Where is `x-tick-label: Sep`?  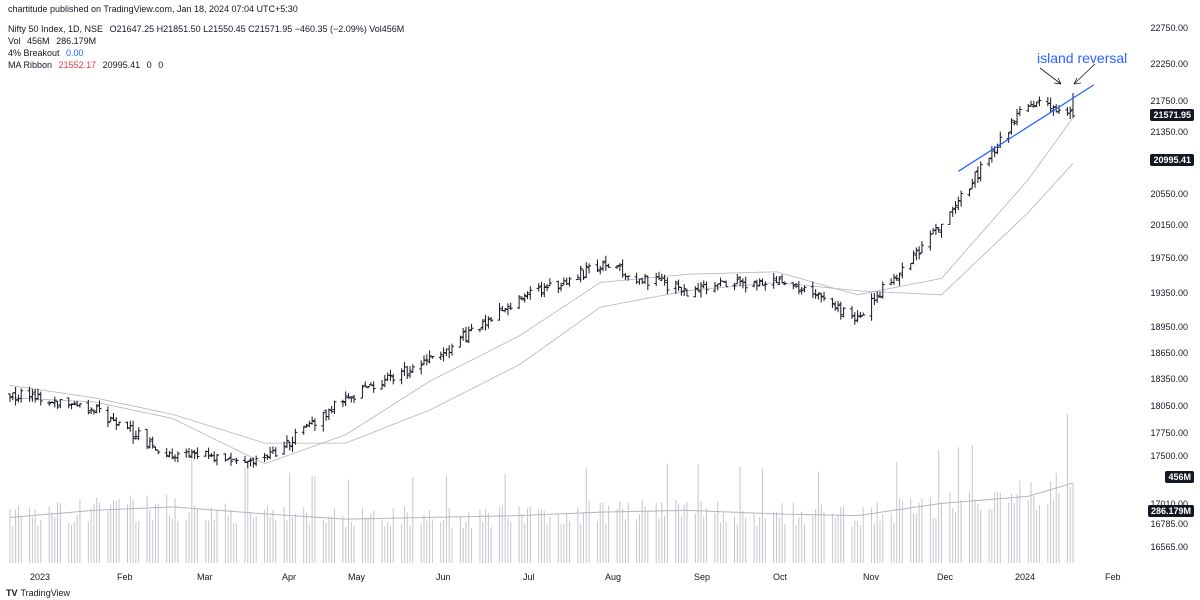 x-tick-label: Sep is located at coordinates (702, 577).